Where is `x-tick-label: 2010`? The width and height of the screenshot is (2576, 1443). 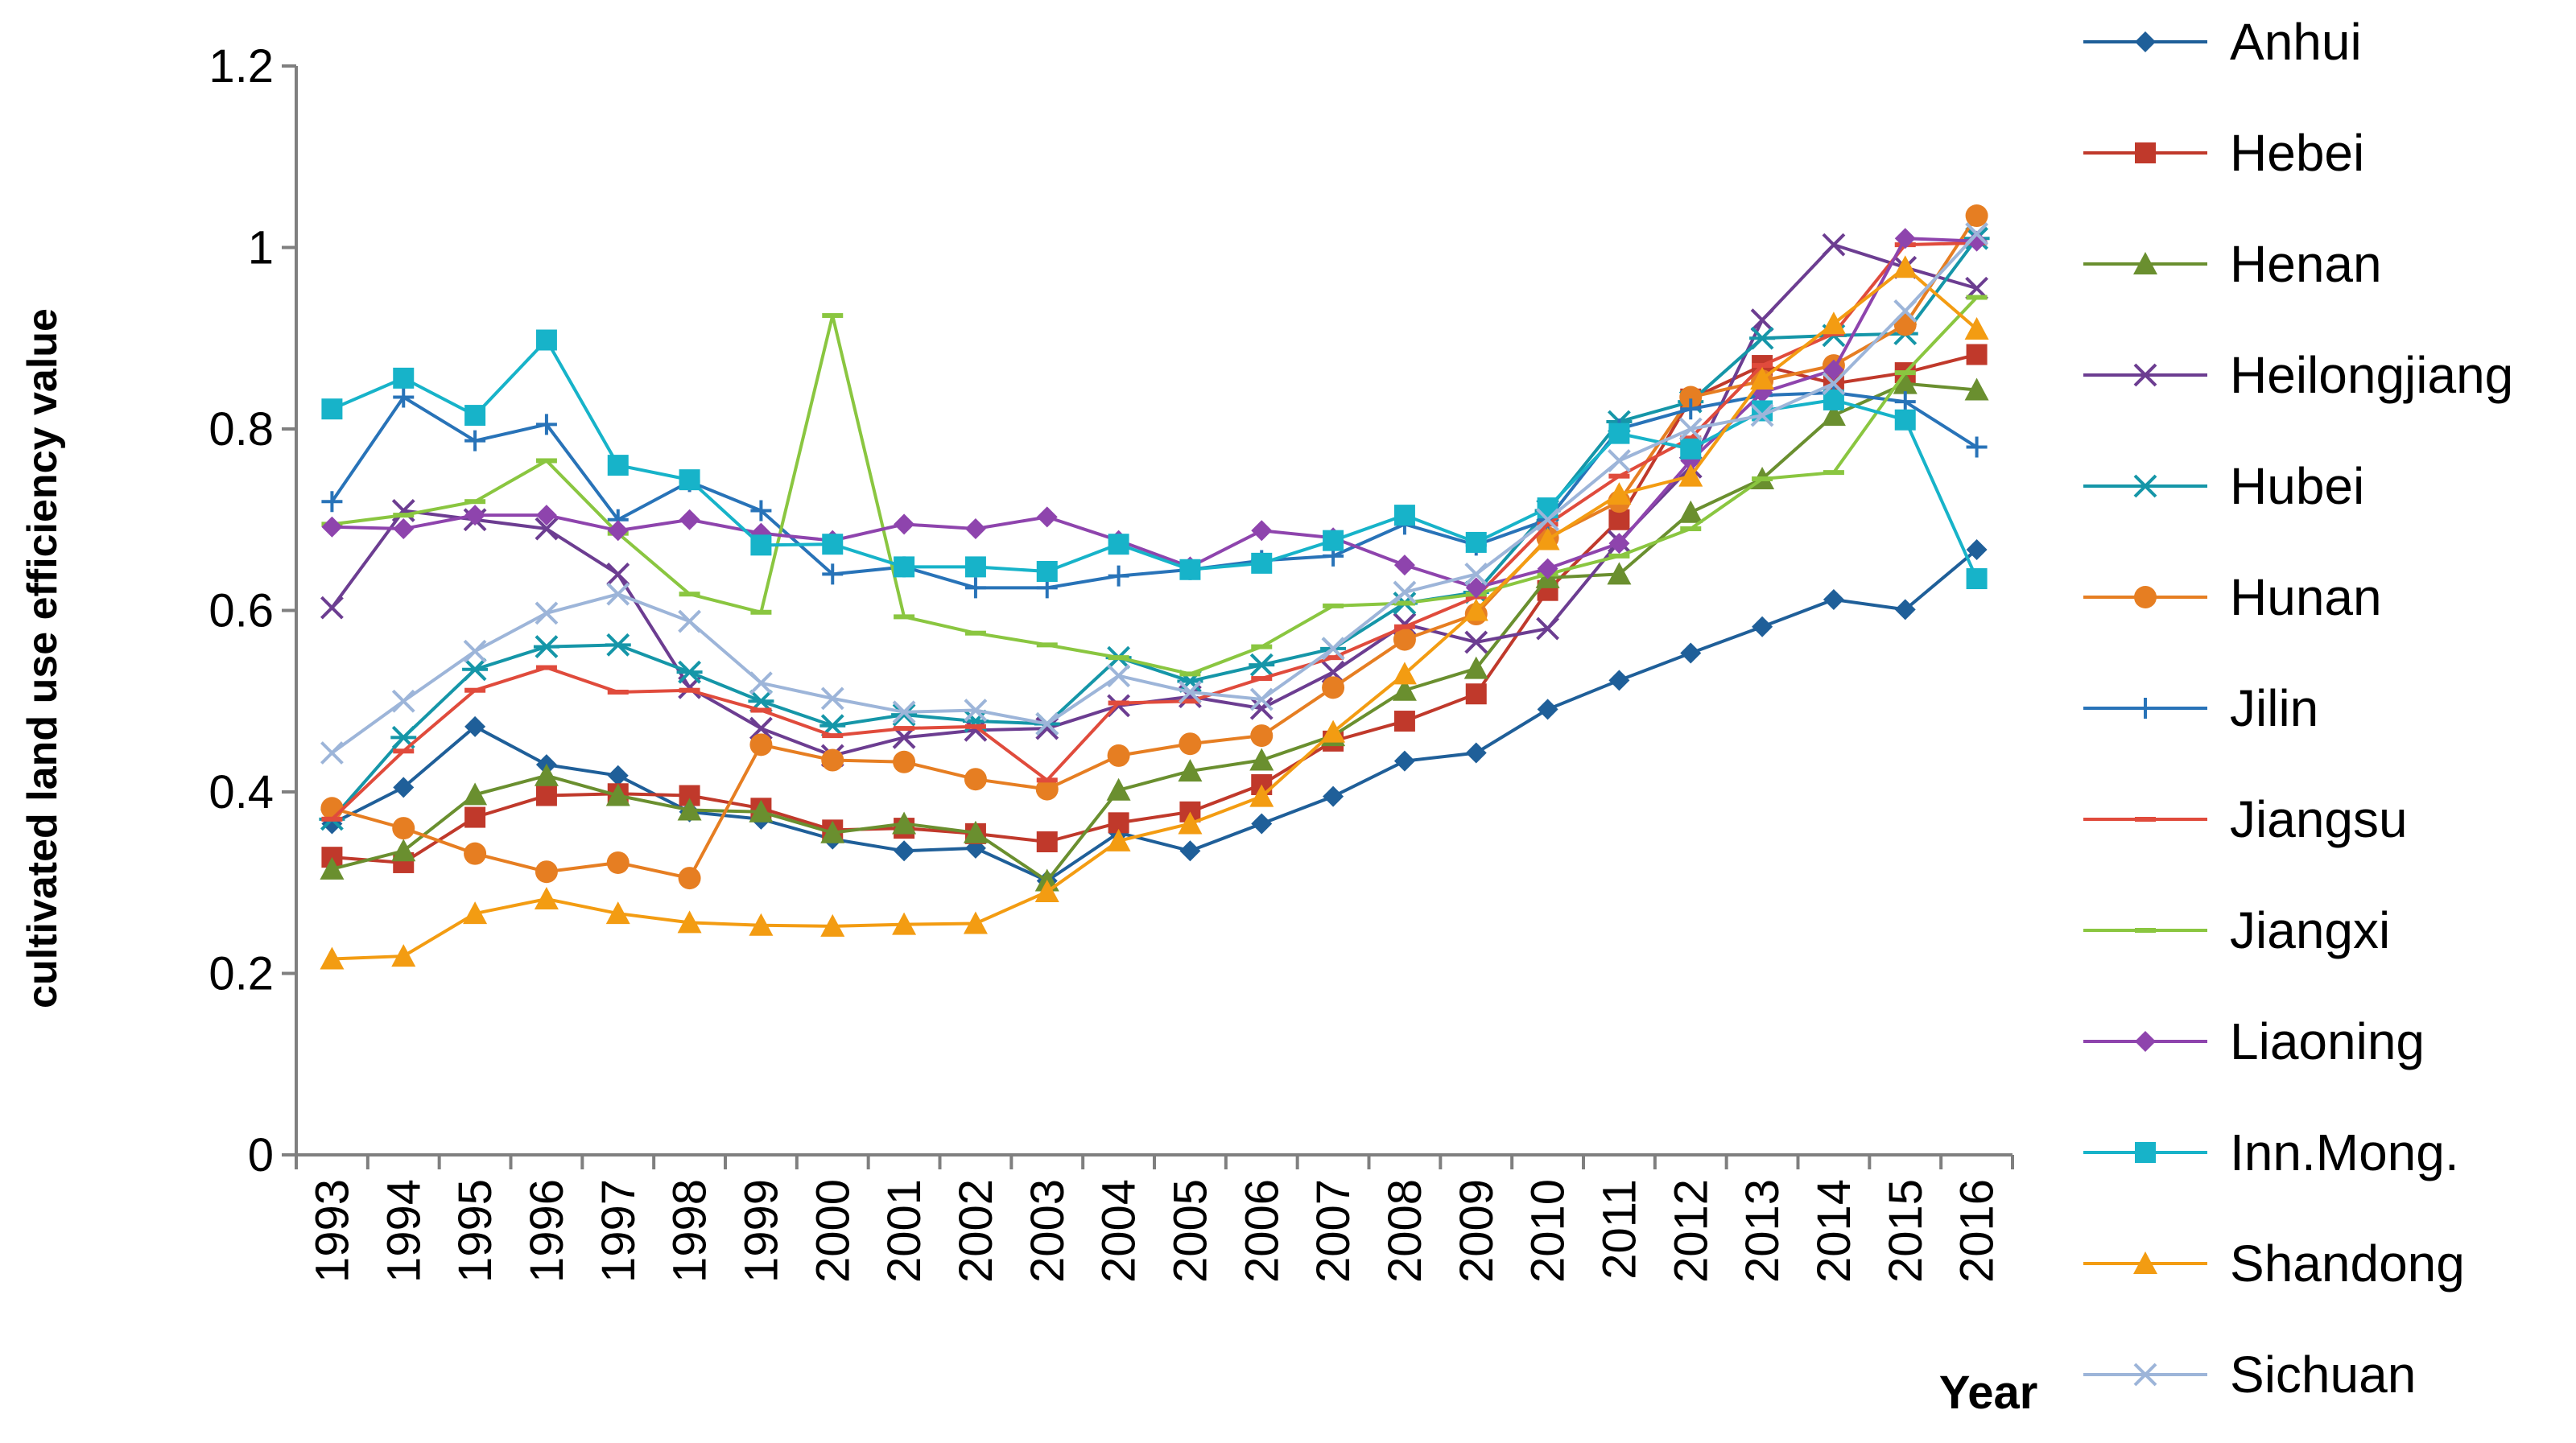 x-tick-label: 2010 is located at coordinates (1548, 1231).